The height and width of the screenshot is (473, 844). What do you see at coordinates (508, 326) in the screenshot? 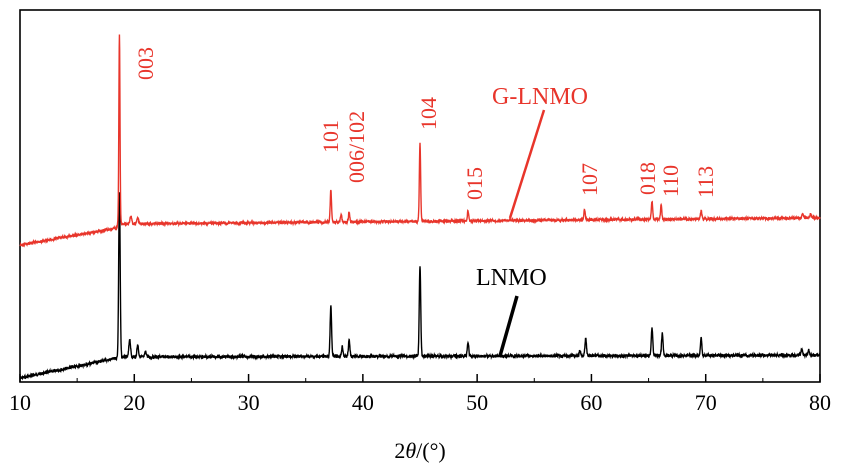
I see `leader-line-lnmo` at bounding box center [508, 326].